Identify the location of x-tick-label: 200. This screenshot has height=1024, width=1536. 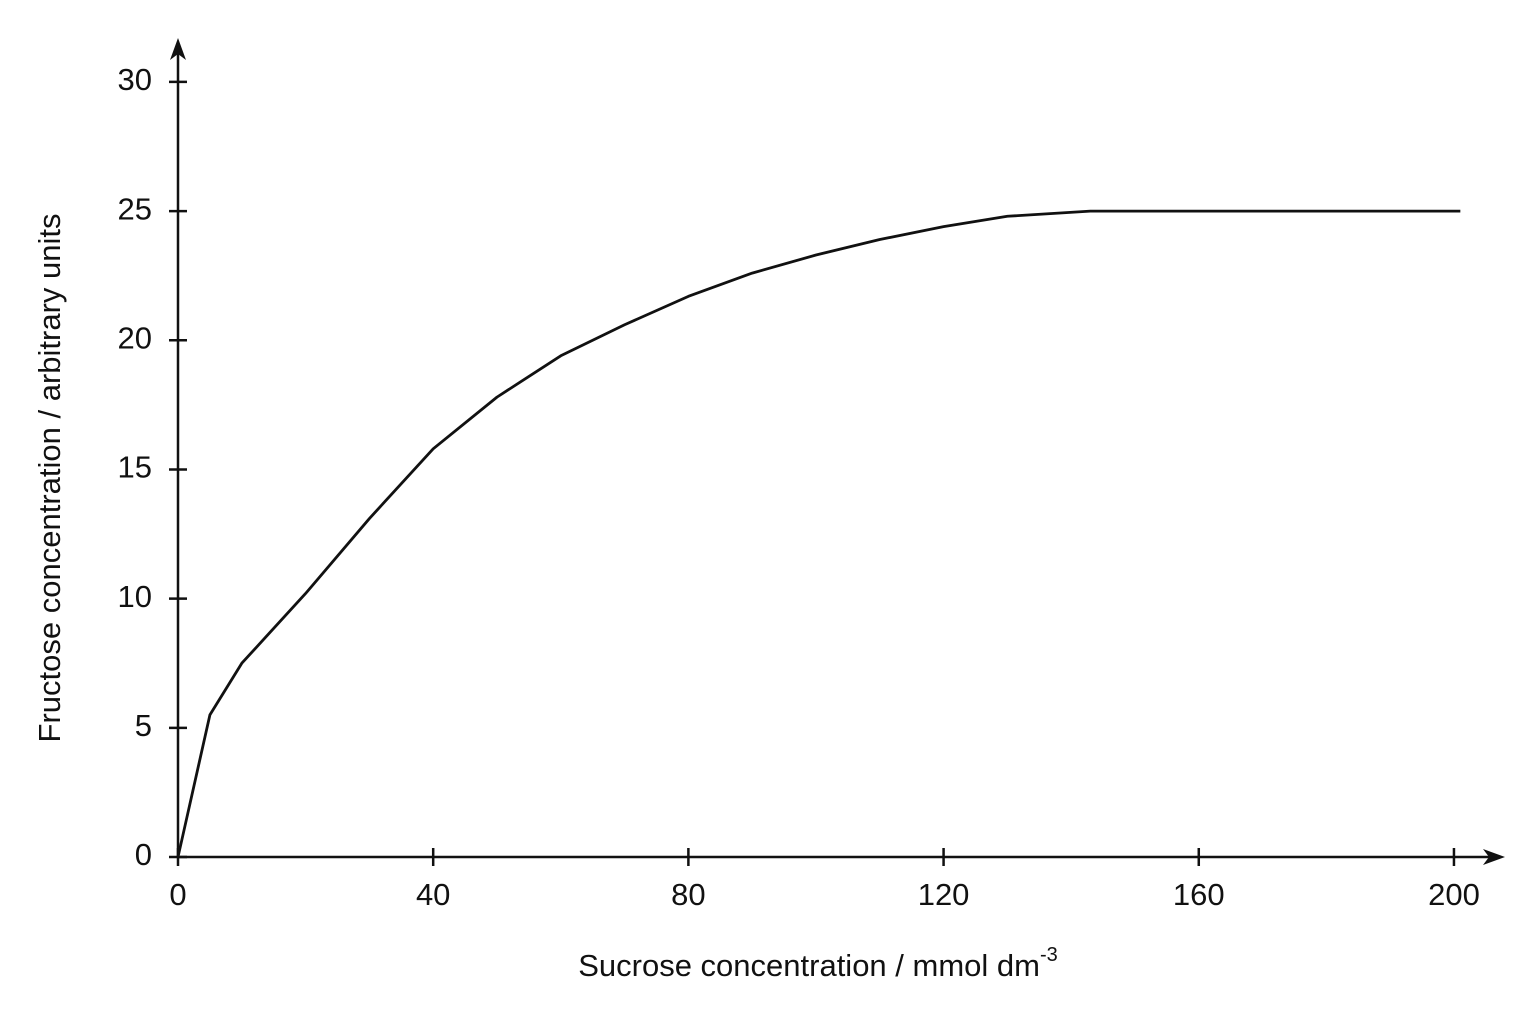
(1454, 894).